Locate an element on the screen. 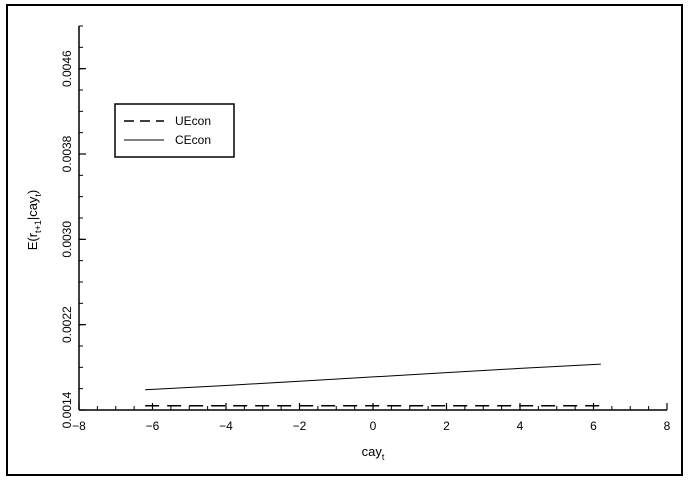 The image size is (691, 483). y-axis-title-part: |cay is located at coordinates (32, 208).